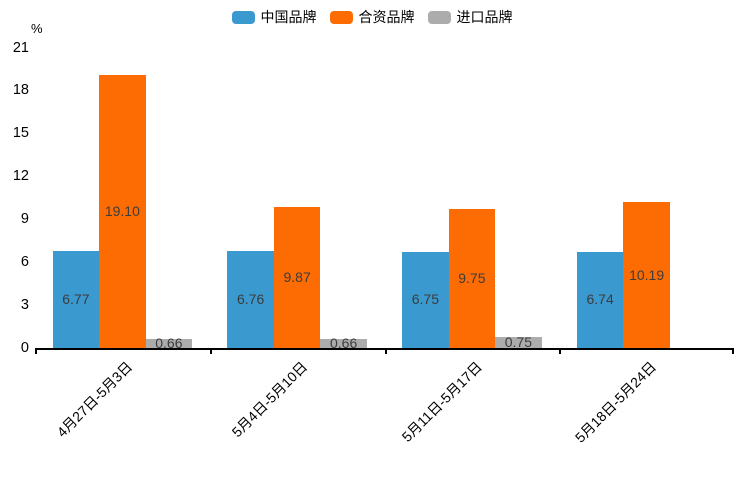 This screenshot has width=744, height=496. I want to click on legend-label-joint-venture-brand: 合资品牌, so click(386, 17).